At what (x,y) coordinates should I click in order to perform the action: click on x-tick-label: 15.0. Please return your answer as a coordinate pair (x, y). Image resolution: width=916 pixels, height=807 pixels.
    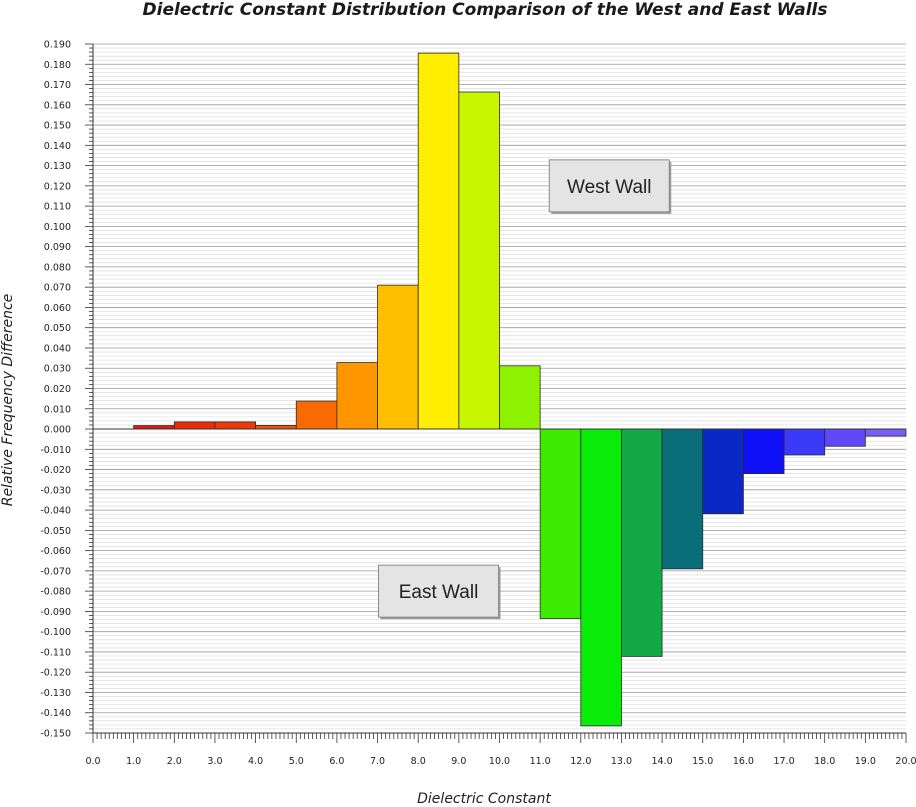
    Looking at the image, I should click on (702, 761).